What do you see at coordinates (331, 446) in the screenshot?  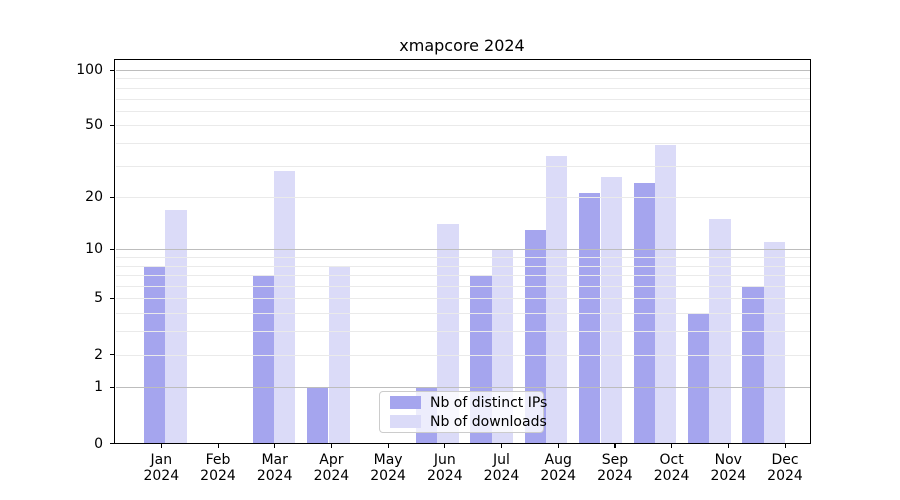 I see `x-tick-apr` at bounding box center [331, 446].